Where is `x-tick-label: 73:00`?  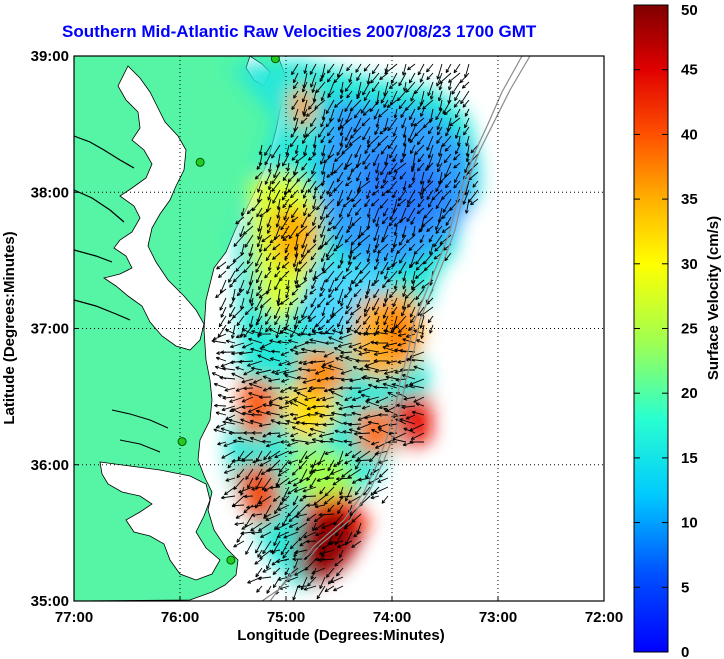
x-tick-label: 73:00 is located at coordinates (498, 617).